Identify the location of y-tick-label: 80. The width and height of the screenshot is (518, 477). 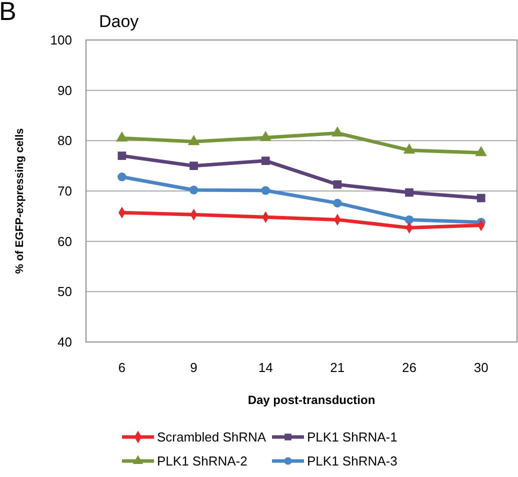
(65, 140).